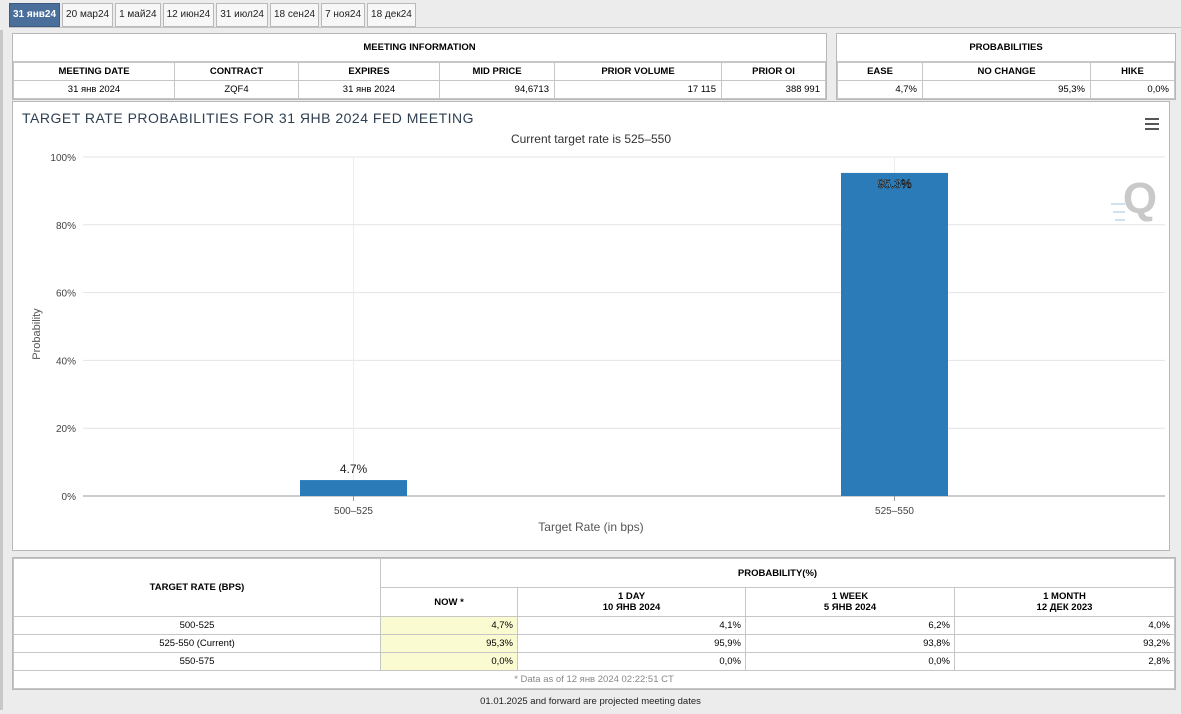  What do you see at coordinates (88, 15) in the screenshot?
I see `tab-20-mar-24: 20 мар24` at bounding box center [88, 15].